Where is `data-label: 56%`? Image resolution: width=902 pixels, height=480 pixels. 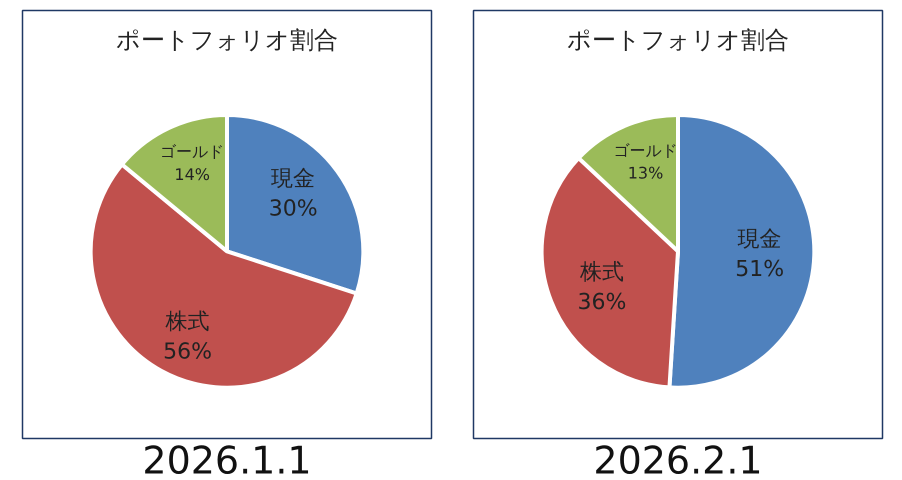 data-label: 56% is located at coordinates (187, 351).